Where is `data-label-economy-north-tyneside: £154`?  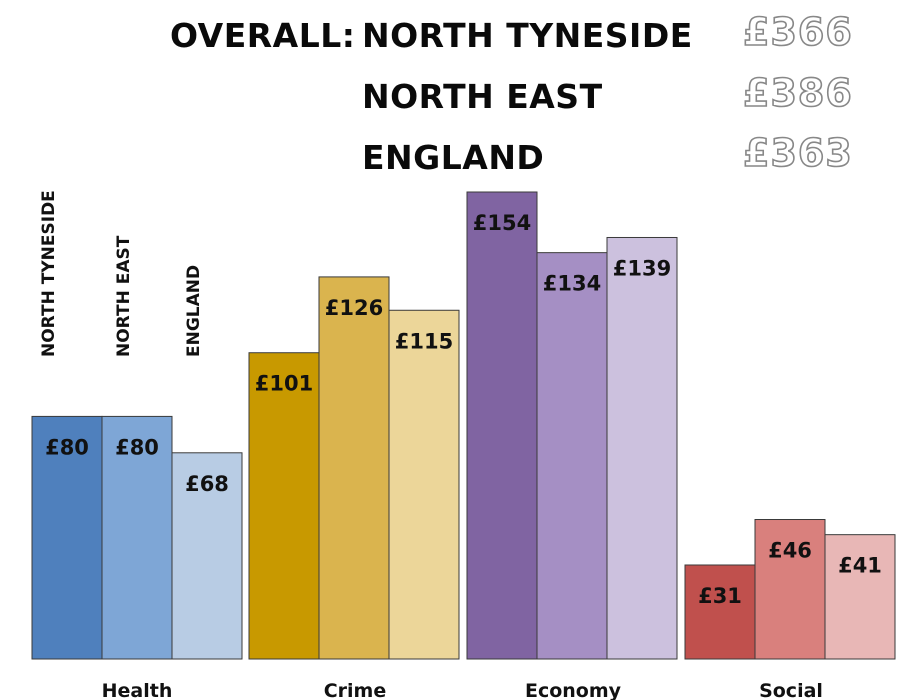 data-label-economy-north-tyneside: £154 is located at coordinates (502, 223).